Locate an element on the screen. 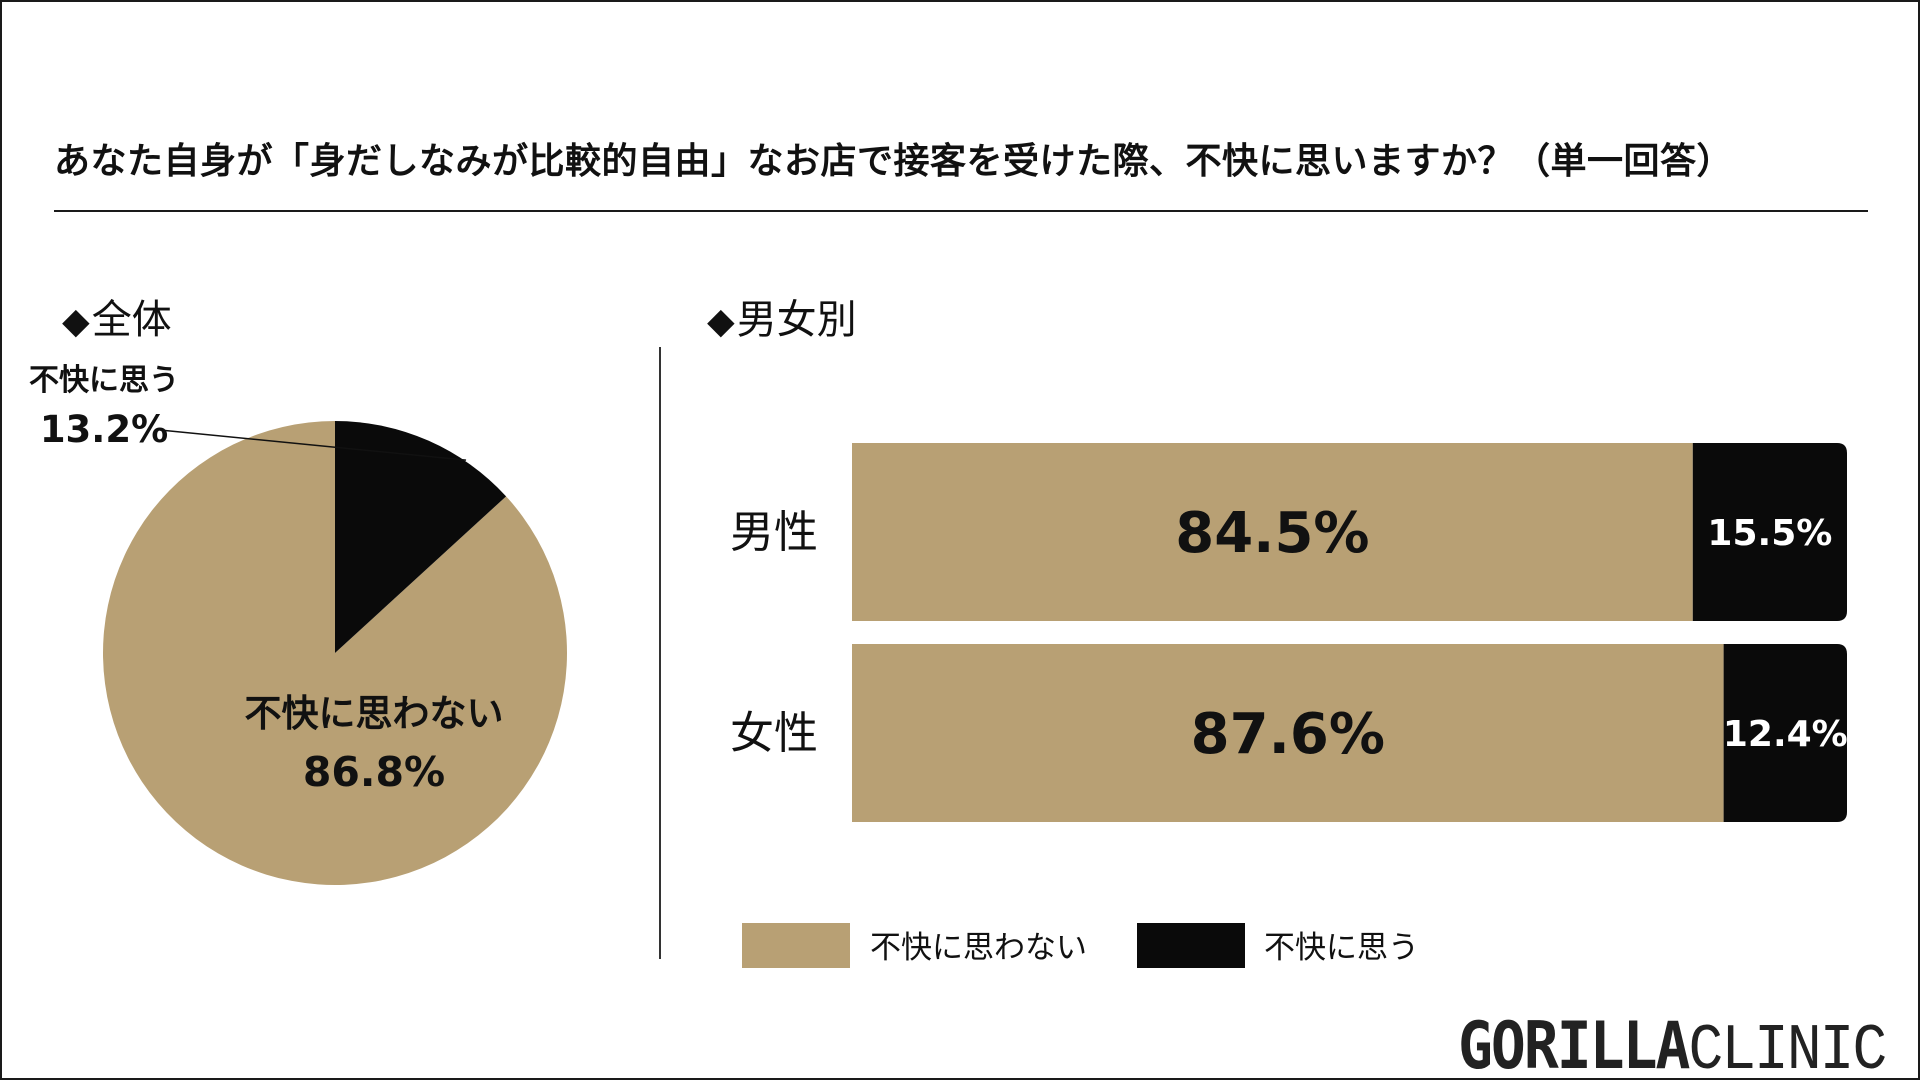 The height and width of the screenshot is (1088, 1920). section-divider is located at coordinates (660, 653).